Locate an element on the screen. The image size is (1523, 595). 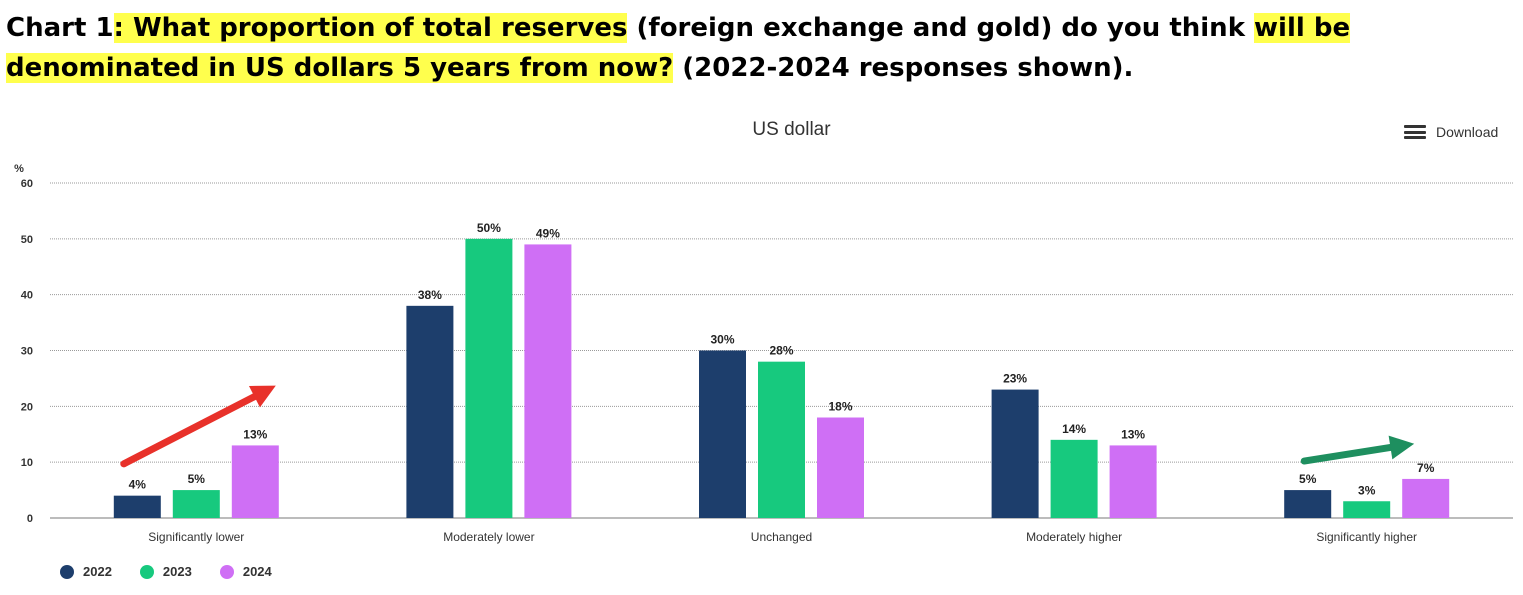
data-label: 30% is located at coordinates (722, 340).